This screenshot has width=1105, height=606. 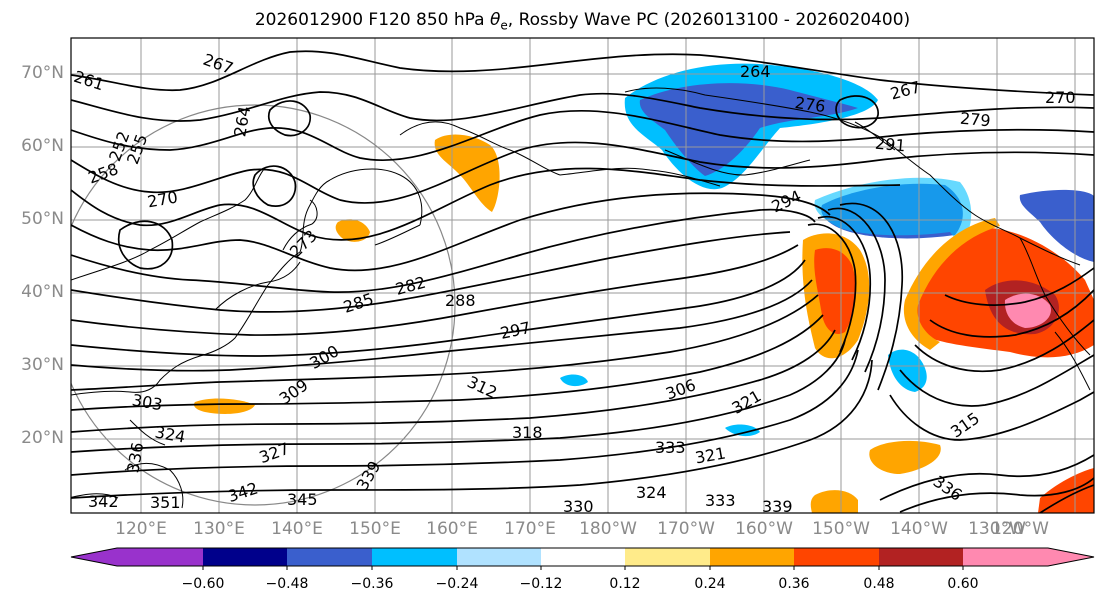 What do you see at coordinates (203, 584) in the screenshot?
I see `colorbar-tick-label: −0.60` at bounding box center [203, 584].